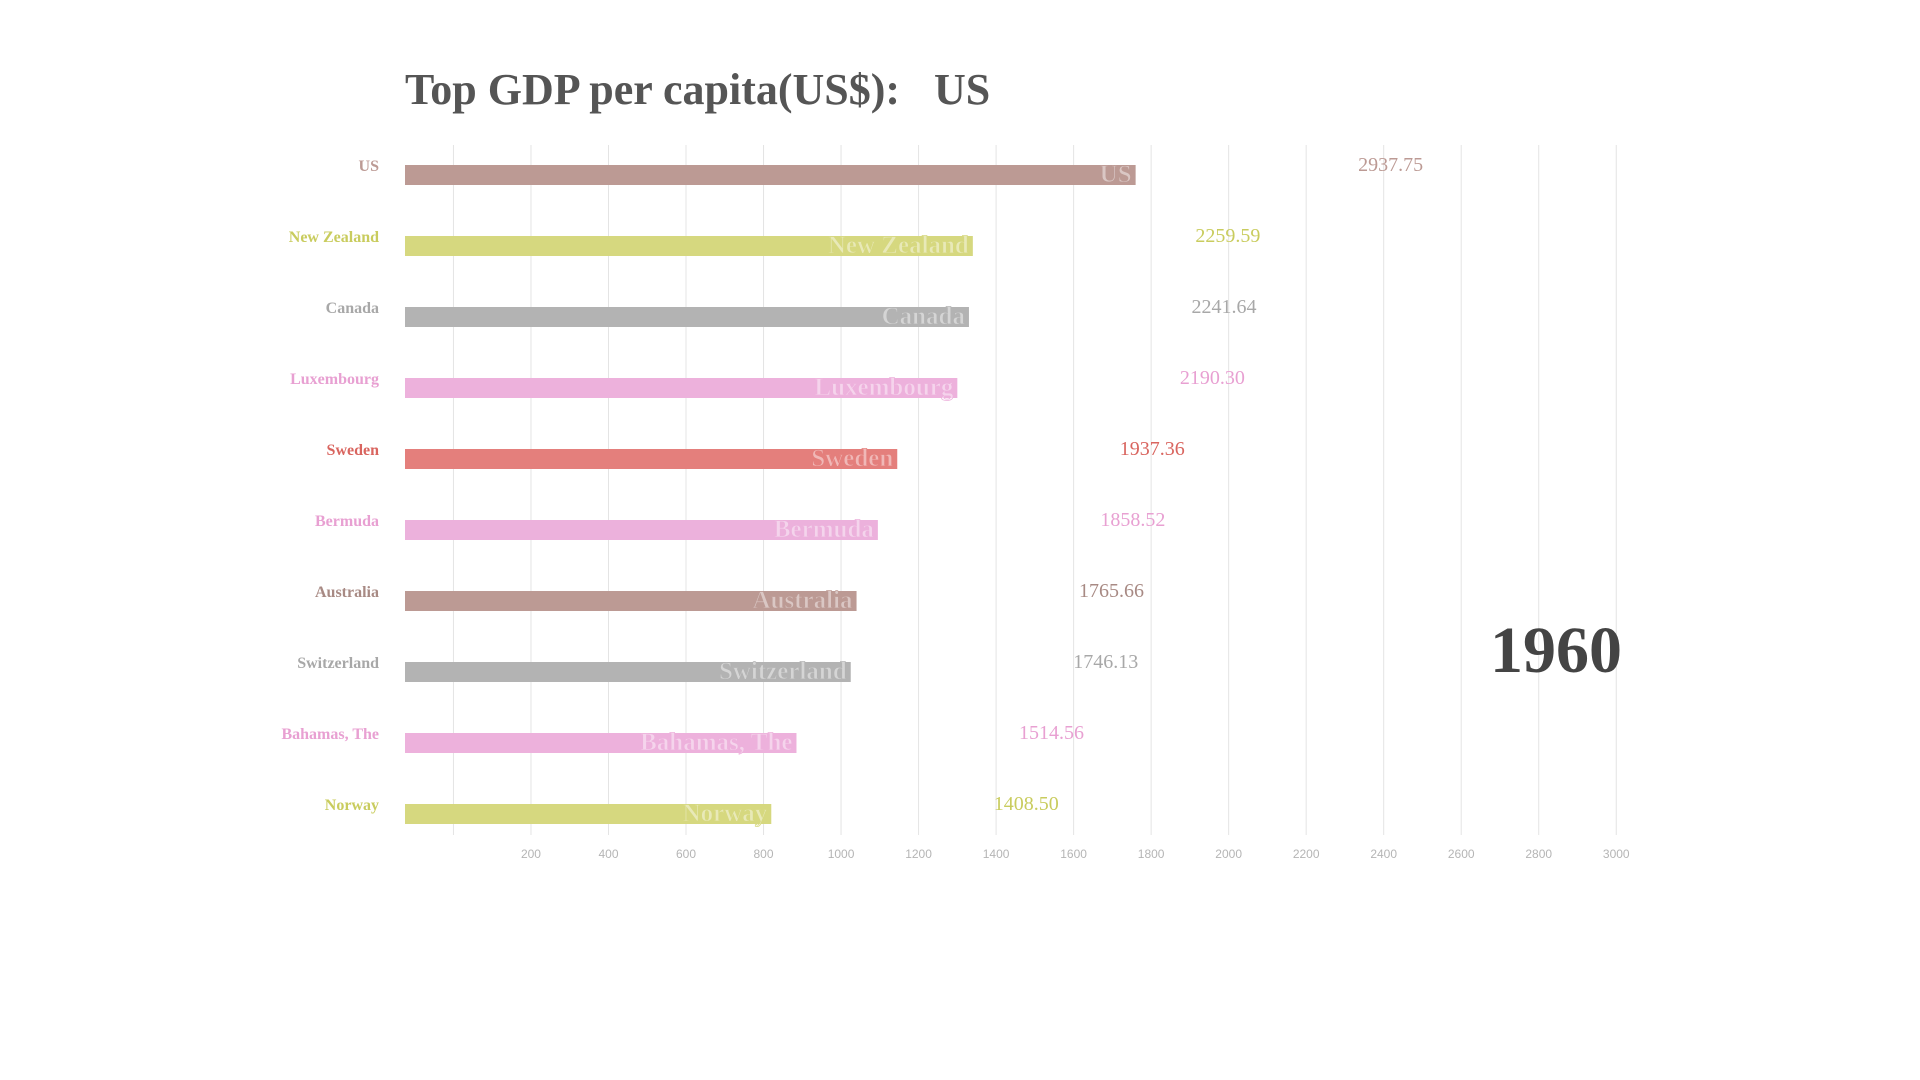  What do you see at coordinates (352, 308) in the screenshot?
I see `category-label: Canada` at bounding box center [352, 308].